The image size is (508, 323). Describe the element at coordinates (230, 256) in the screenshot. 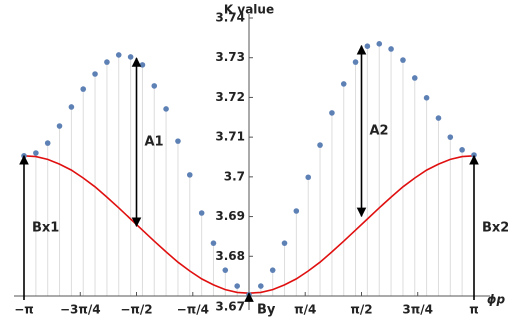

I see `y-tick-label: 3.68` at that location.